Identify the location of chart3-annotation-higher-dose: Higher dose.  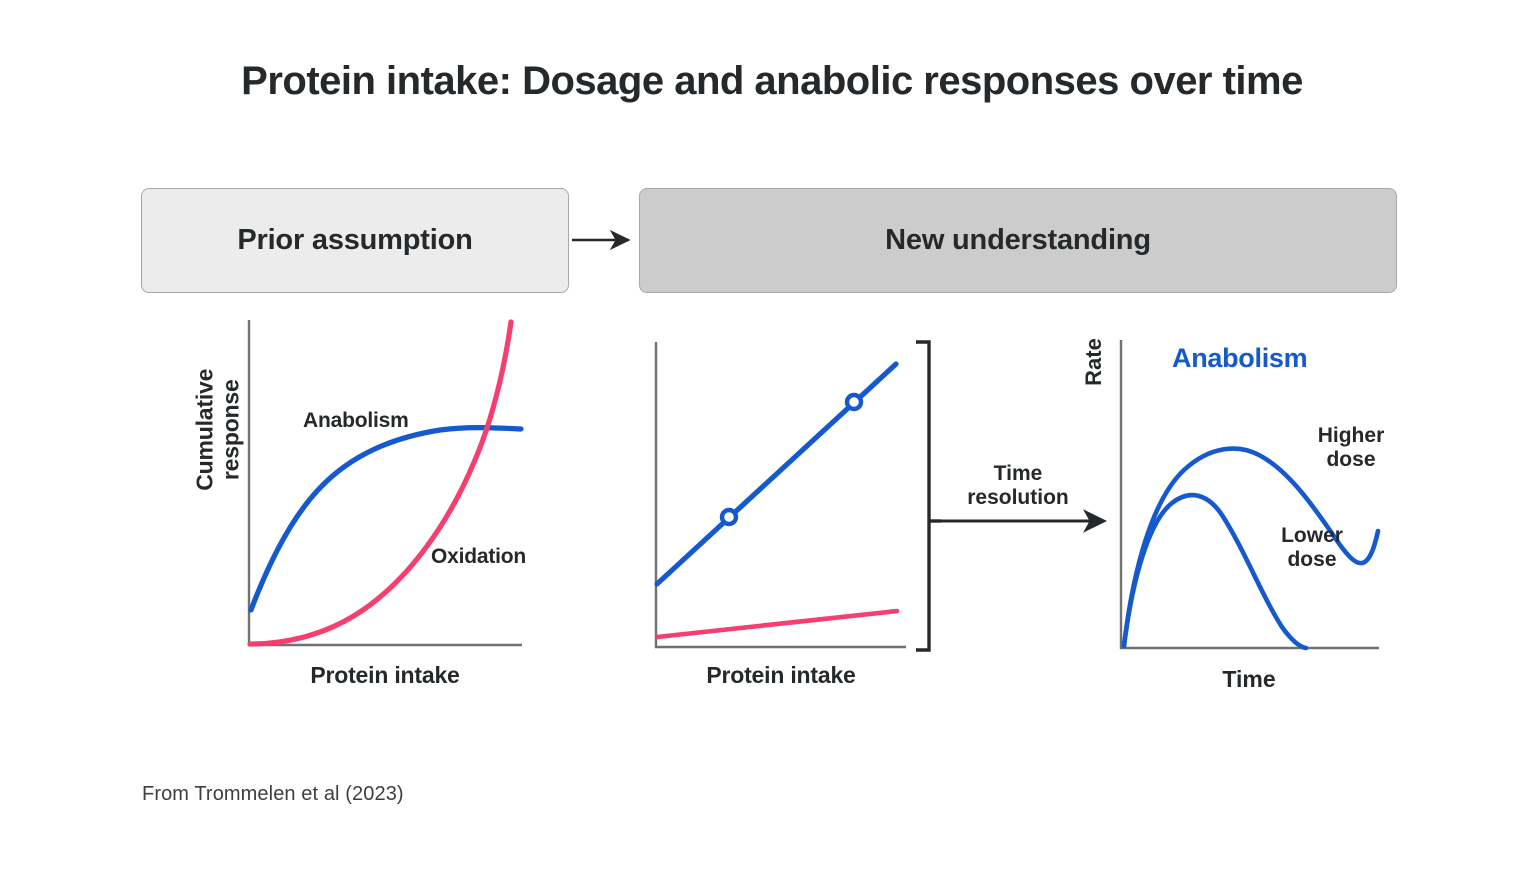
(1351, 447).